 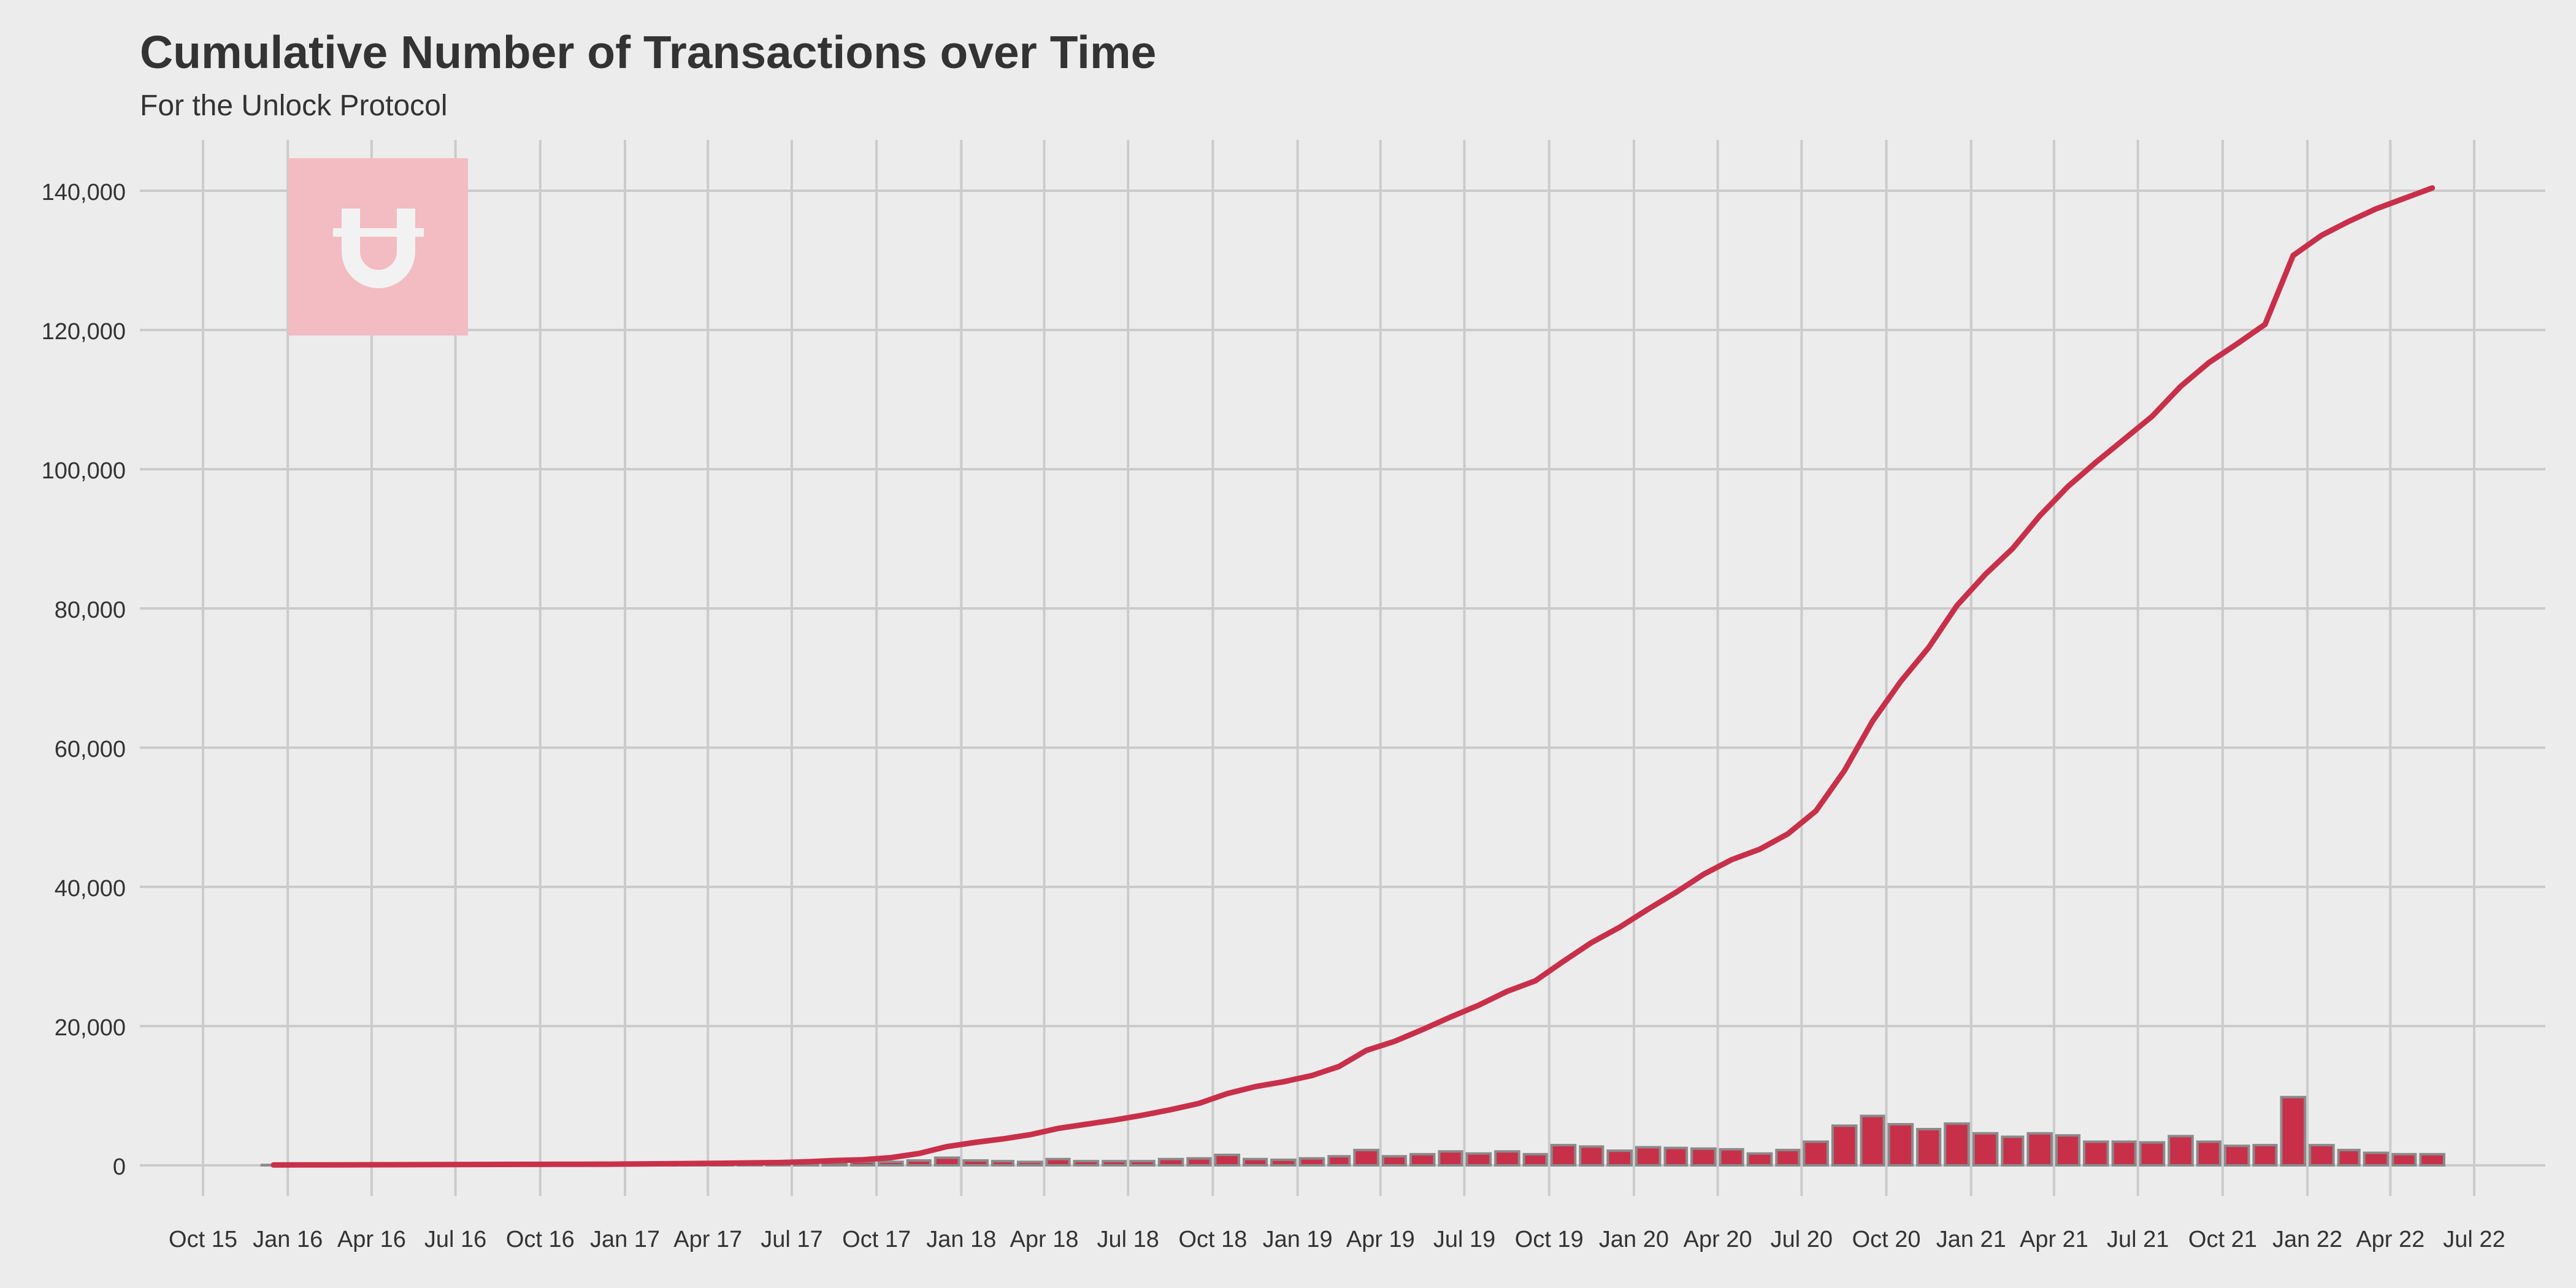 What do you see at coordinates (876, 1239) in the screenshot?
I see `x-tick-label: Oct 17` at bounding box center [876, 1239].